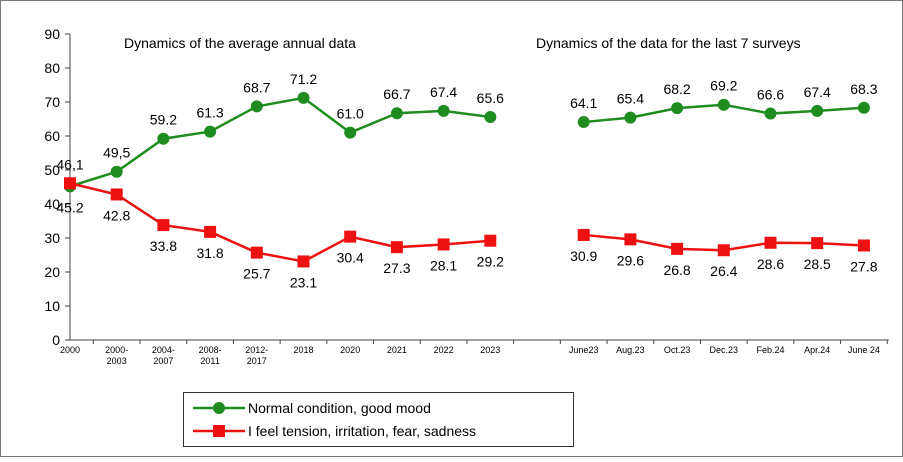 This screenshot has height=462, width=903. Describe the element at coordinates (303, 79) in the screenshot. I see `data-label: 71.2` at that location.